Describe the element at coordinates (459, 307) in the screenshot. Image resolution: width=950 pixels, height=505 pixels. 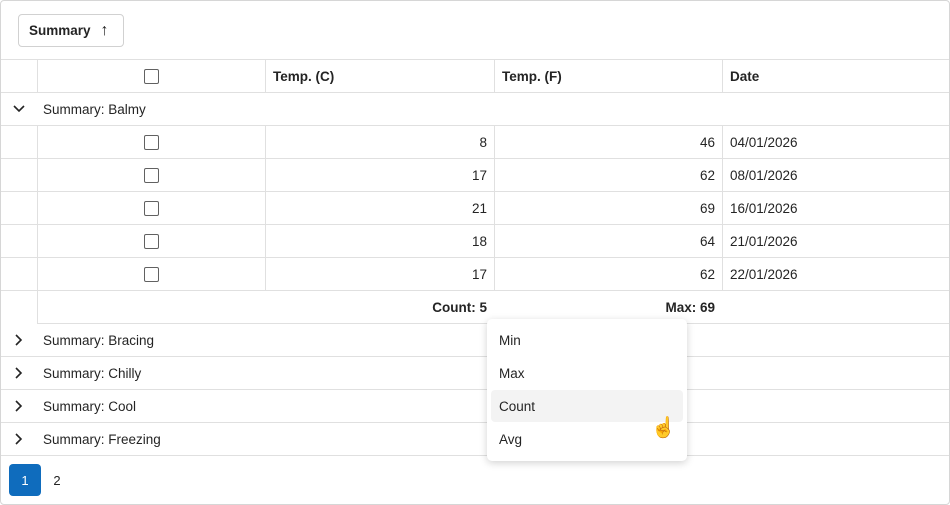
I see `footer-temp-c-aggregate: Count: 5` at that location.